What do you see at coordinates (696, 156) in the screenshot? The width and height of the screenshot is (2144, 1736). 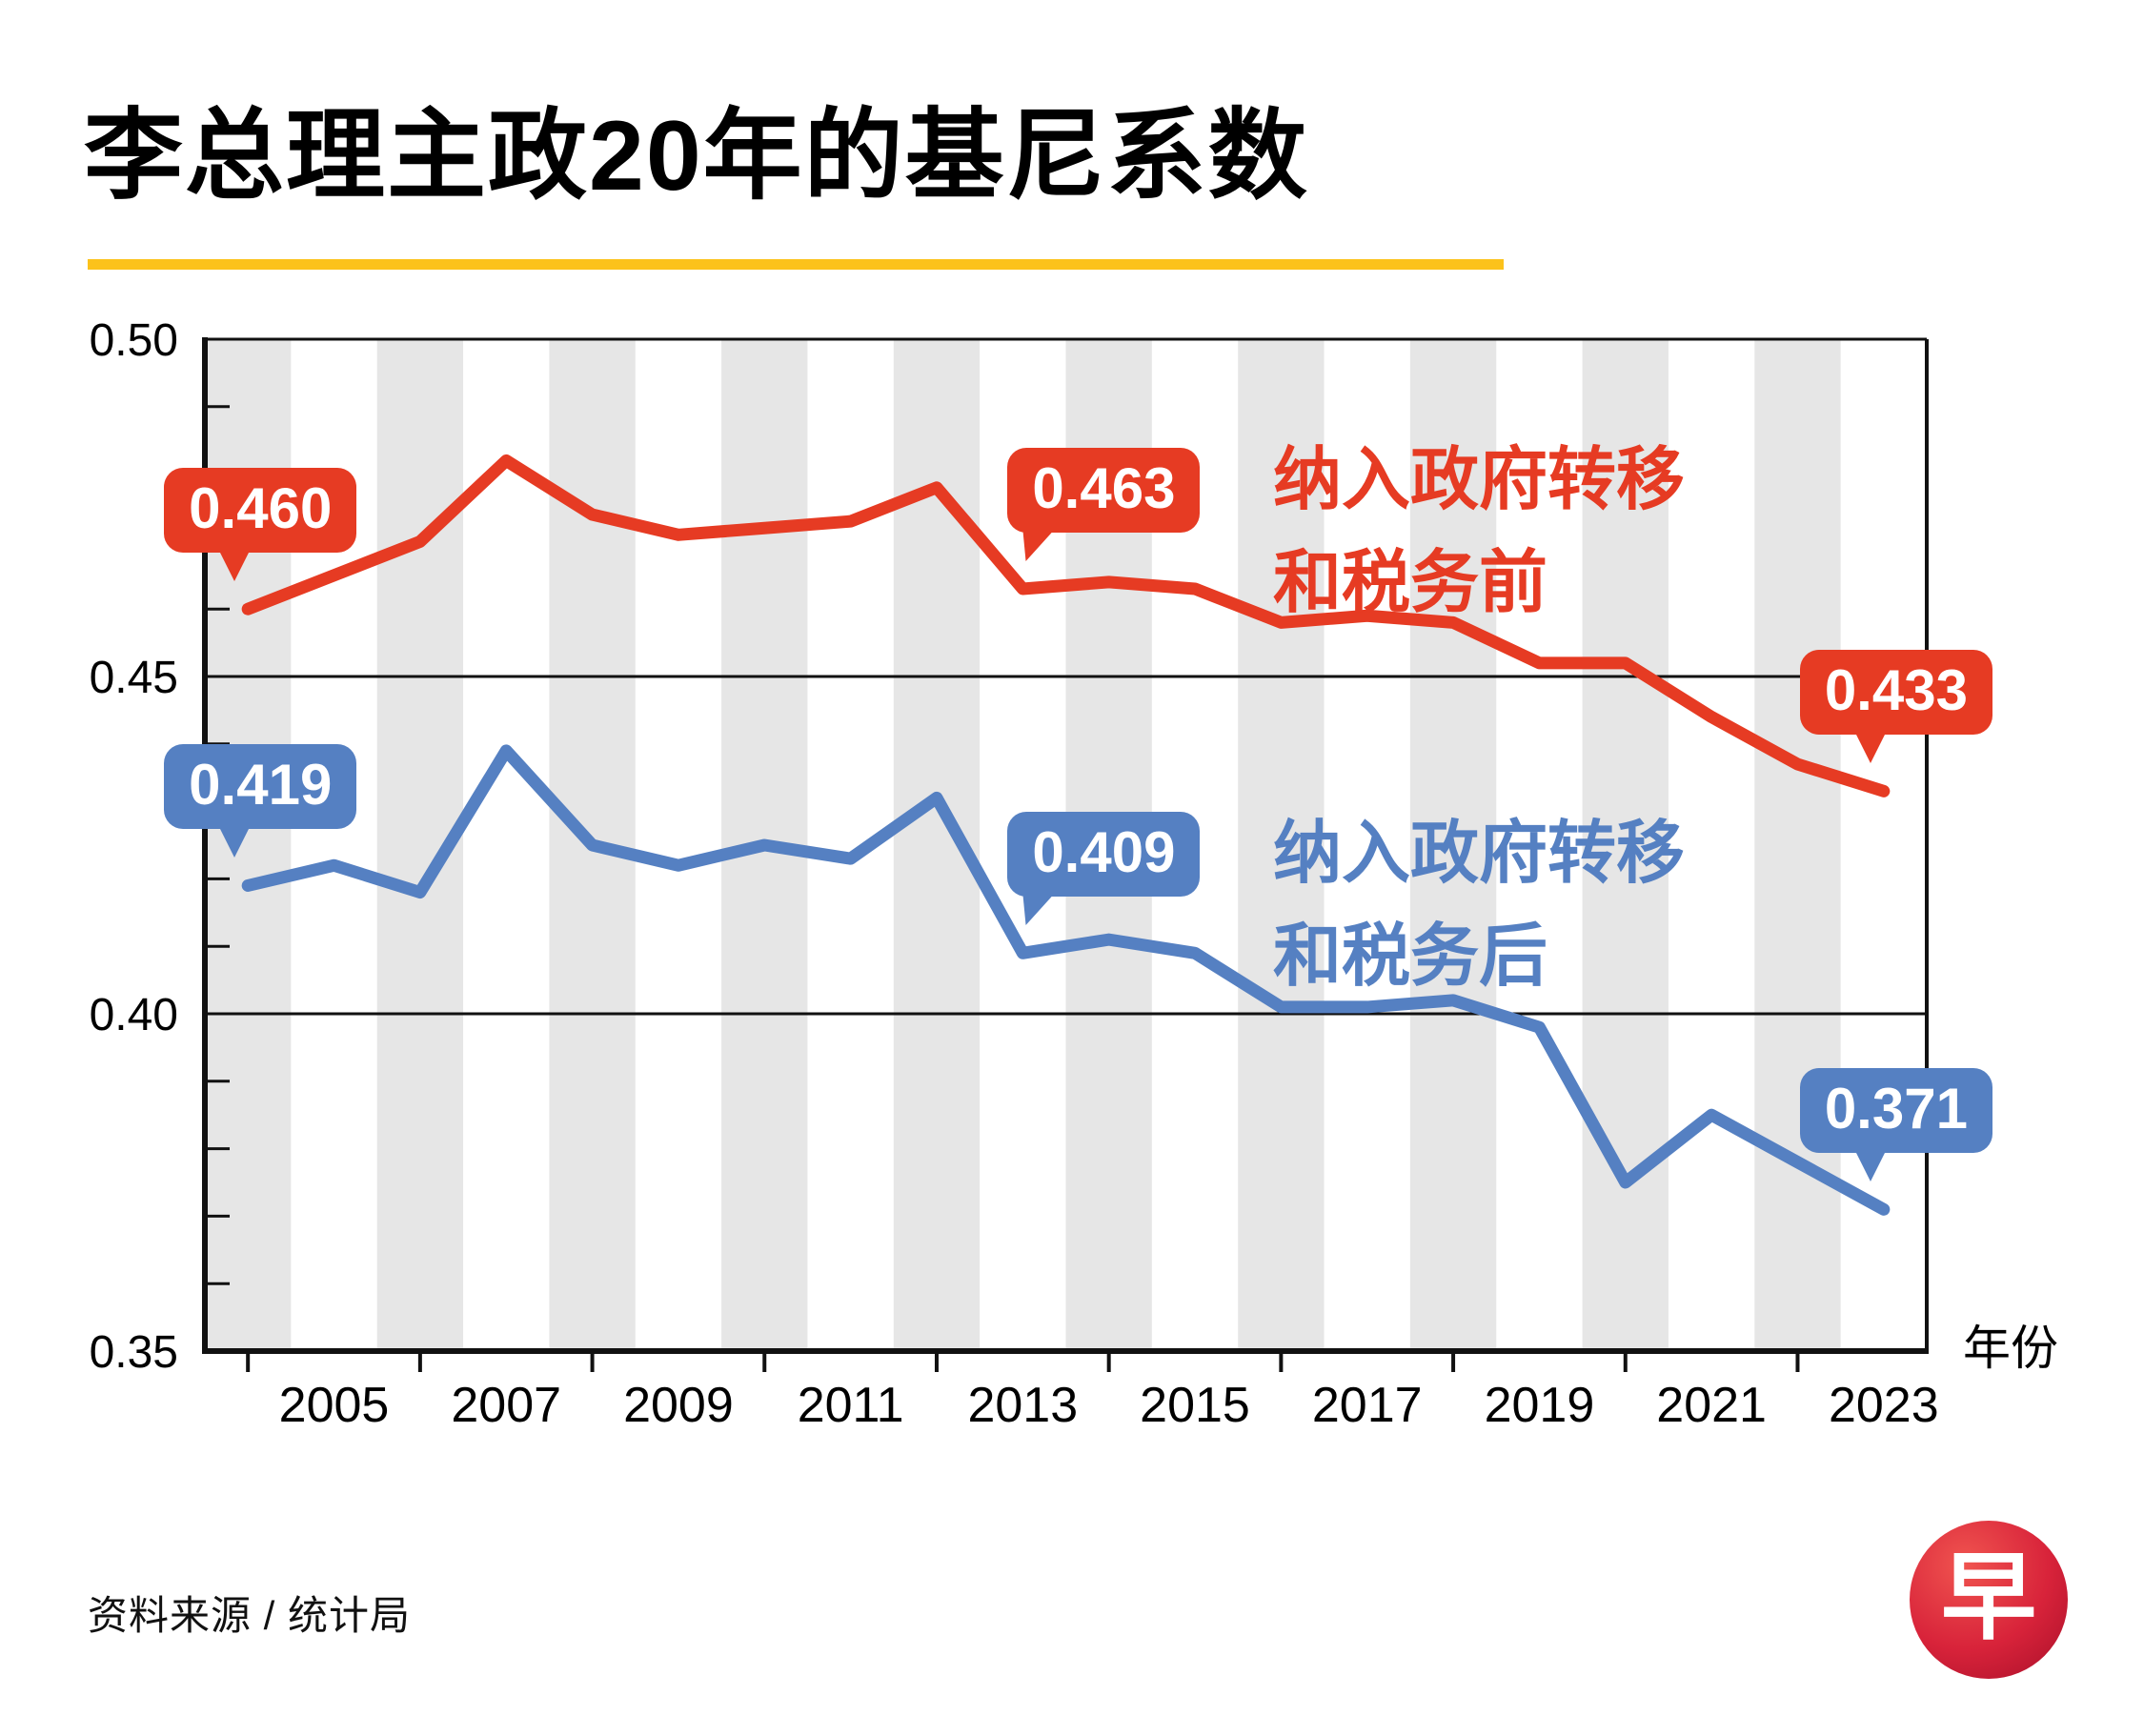 I see `page-title: 李总理主政20年的基尼系数` at bounding box center [696, 156].